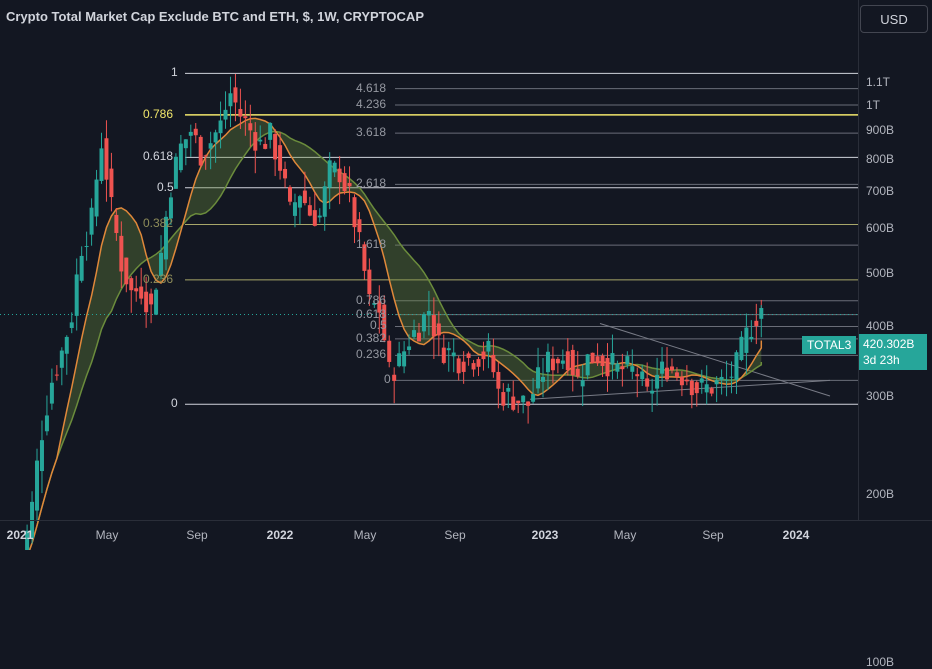  I want to click on bar-countdown: 3d 23h, so click(881, 360).